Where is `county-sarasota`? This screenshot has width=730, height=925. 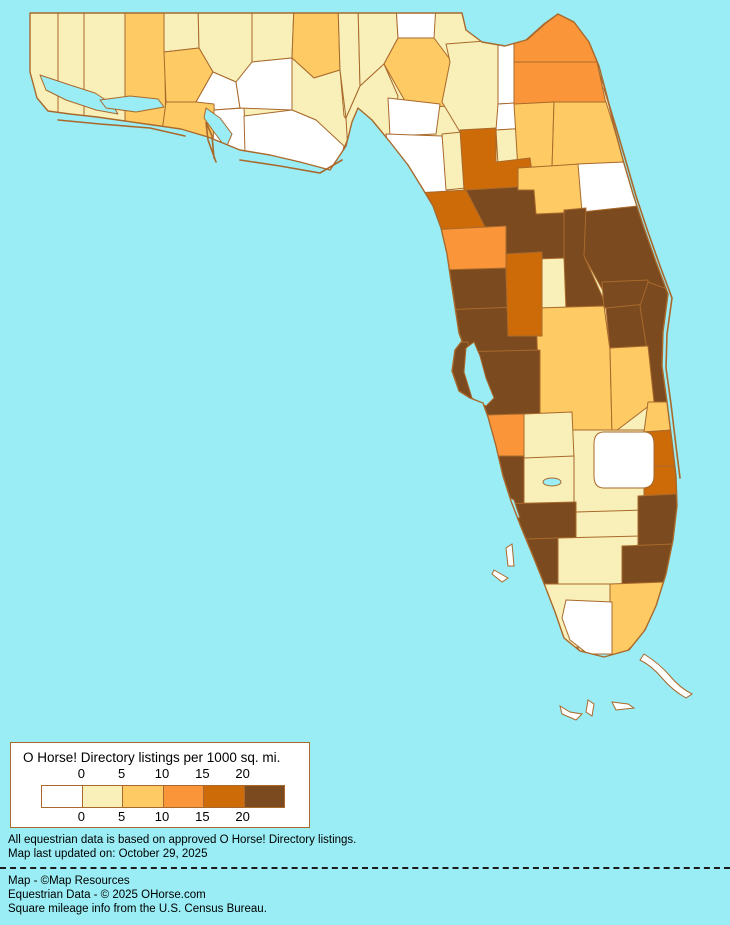
county-sarasota is located at coordinates (486, 481).